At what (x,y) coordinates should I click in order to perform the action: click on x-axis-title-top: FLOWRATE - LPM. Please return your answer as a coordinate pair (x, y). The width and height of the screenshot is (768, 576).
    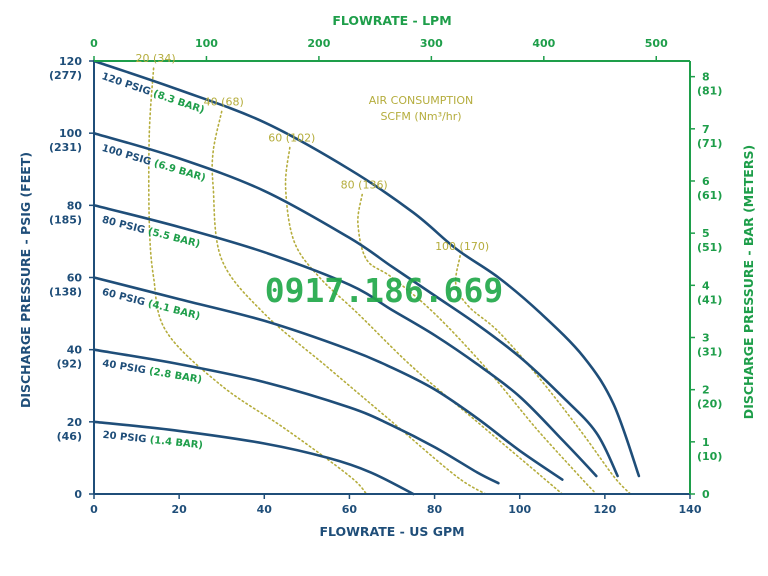
    Looking at the image, I should click on (391, 20).